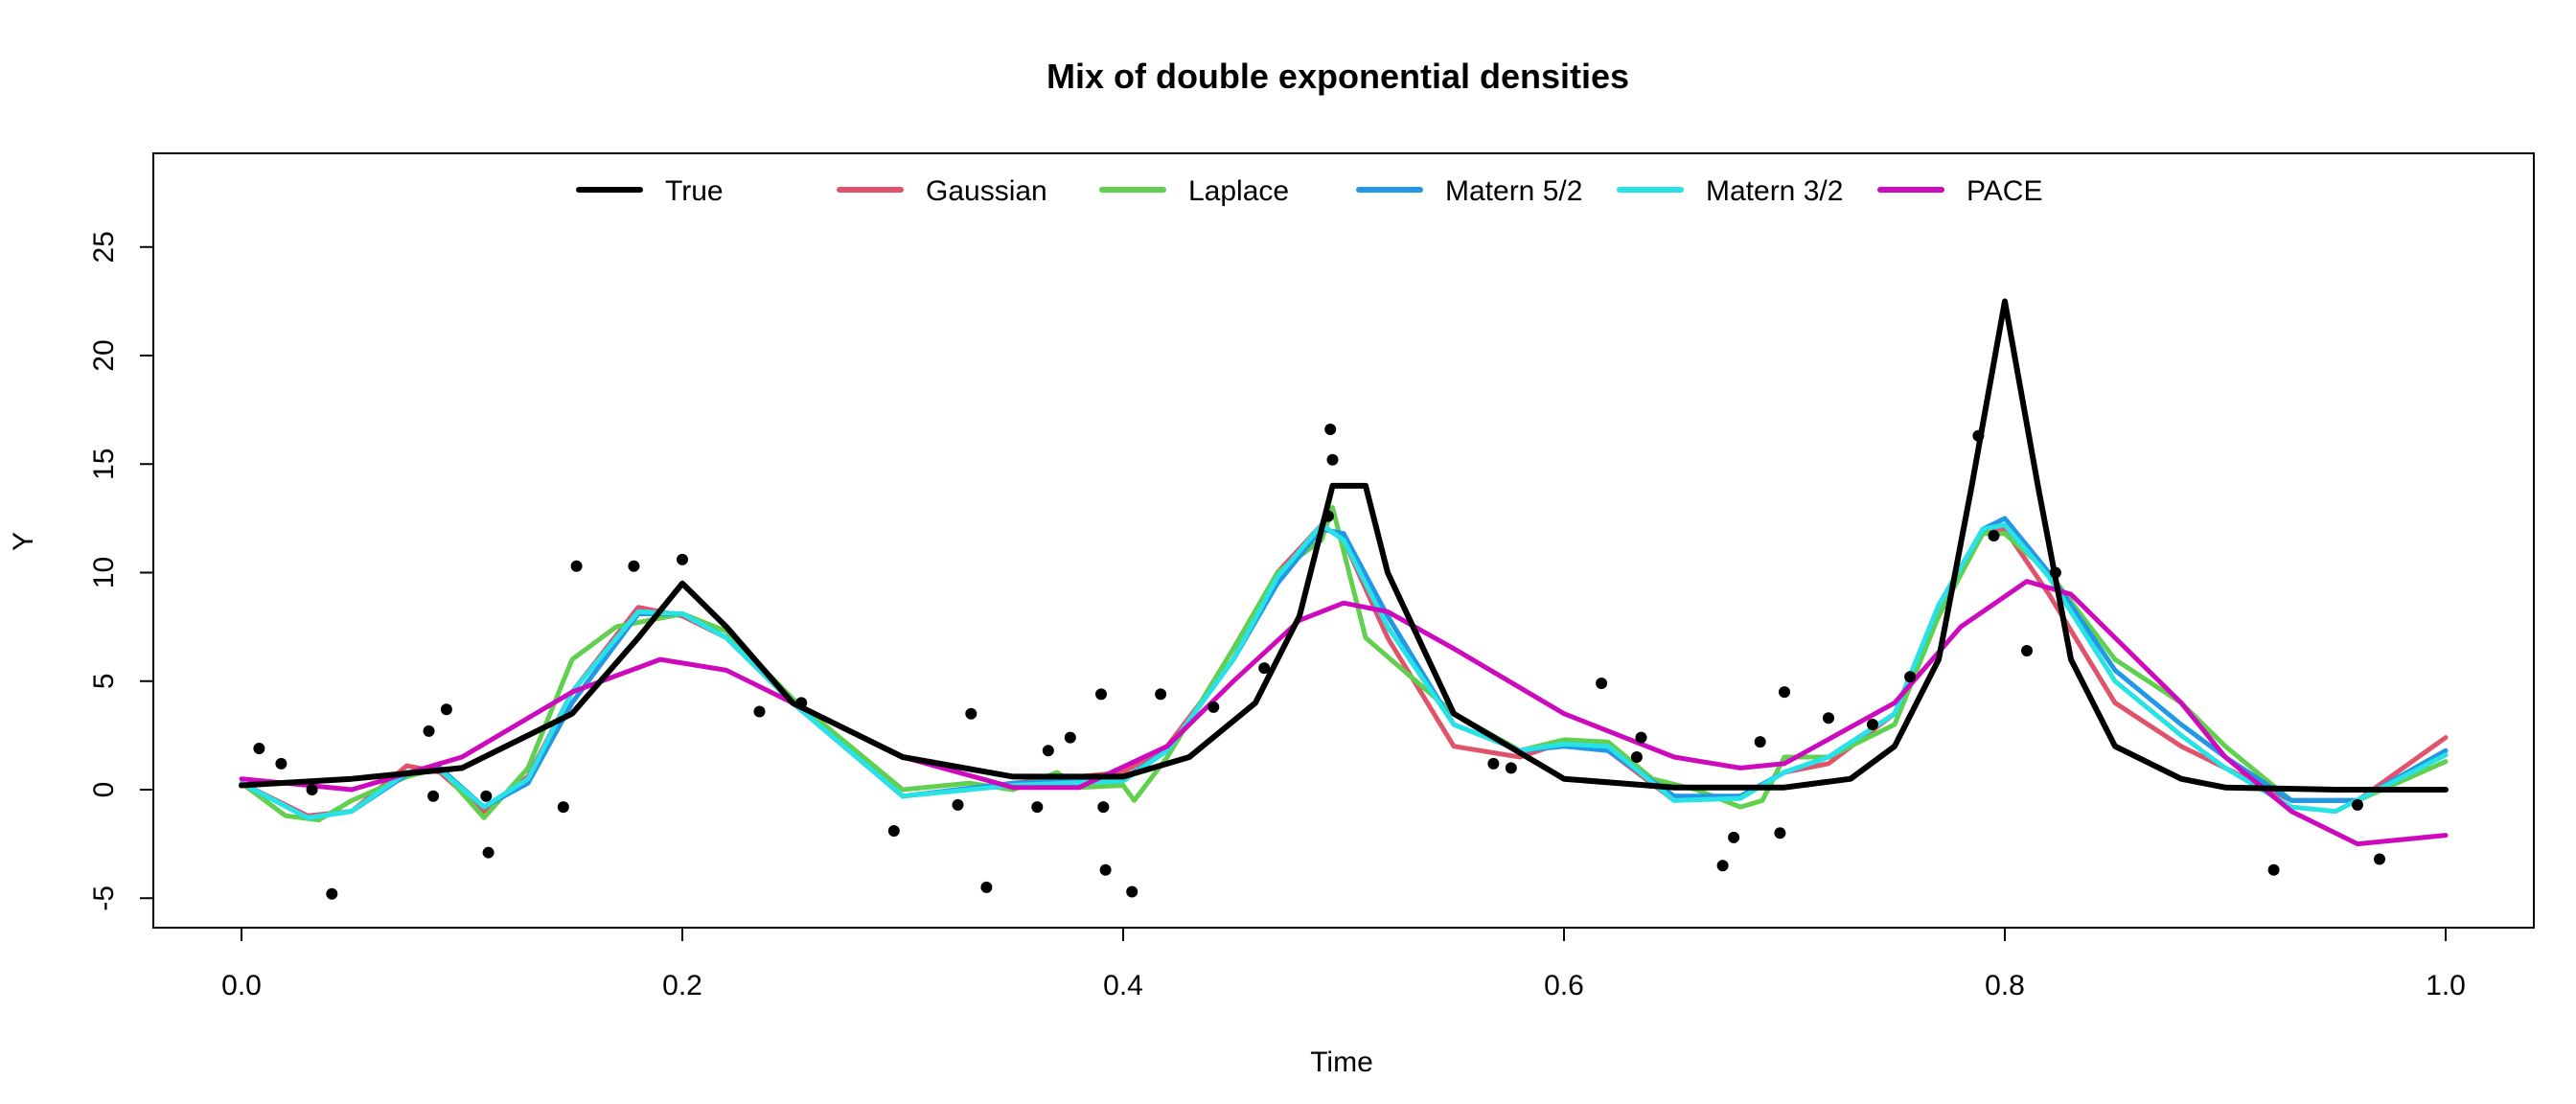 The height and width of the screenshot is (1104, 2576). I want to click on x-tick-label: 1.0, so click(2446, 985).